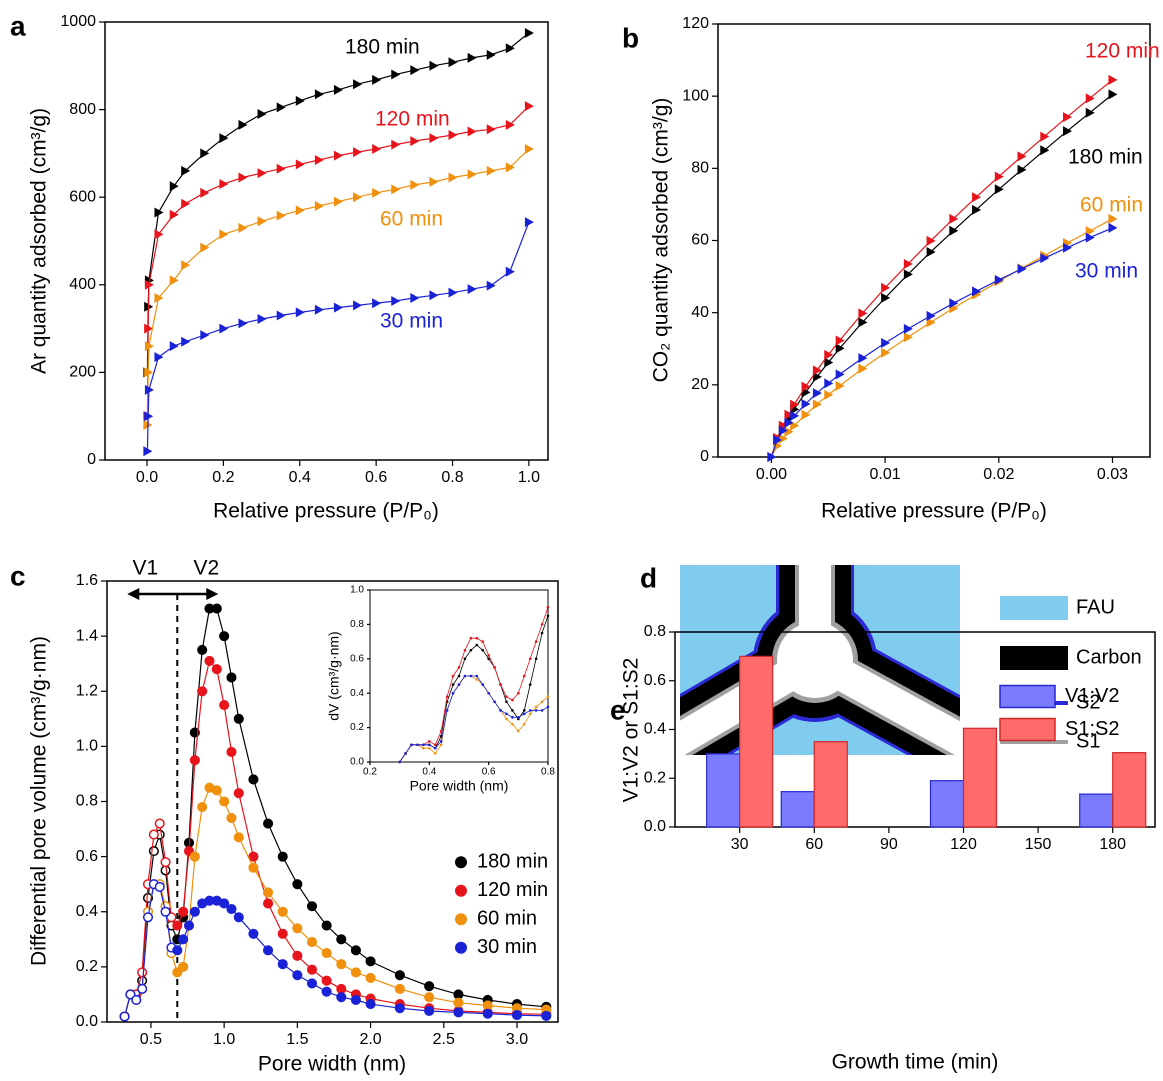 The image size is (1163, 1081). What do you see at coordinates (357, 624) in the screenshot?
I see `y-tick-label: 0.8` at bounding box center [357, 624].